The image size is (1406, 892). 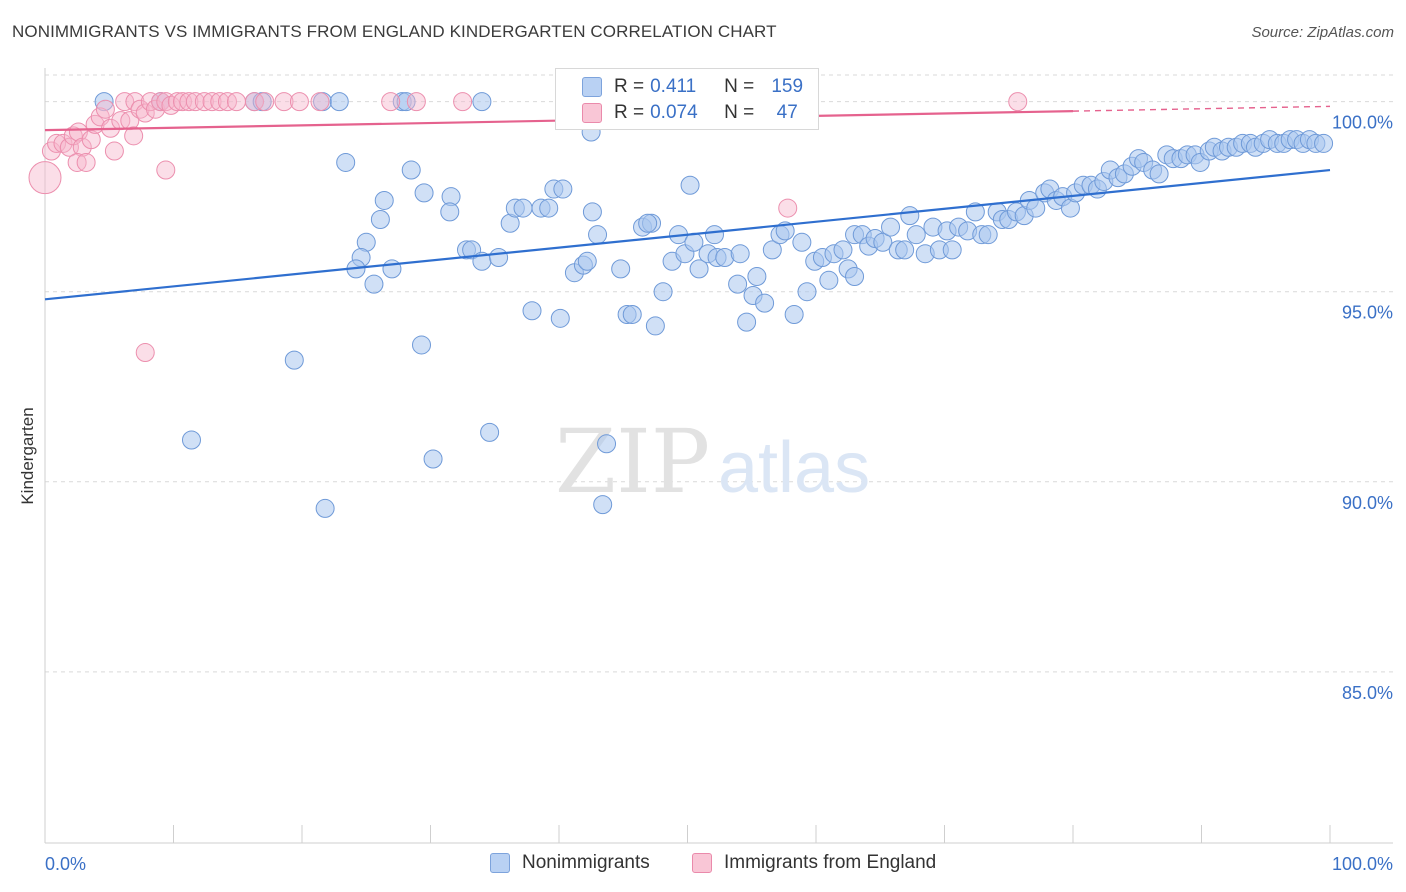 I want to click on r-value: 0.074, so click(x=674, y=112).